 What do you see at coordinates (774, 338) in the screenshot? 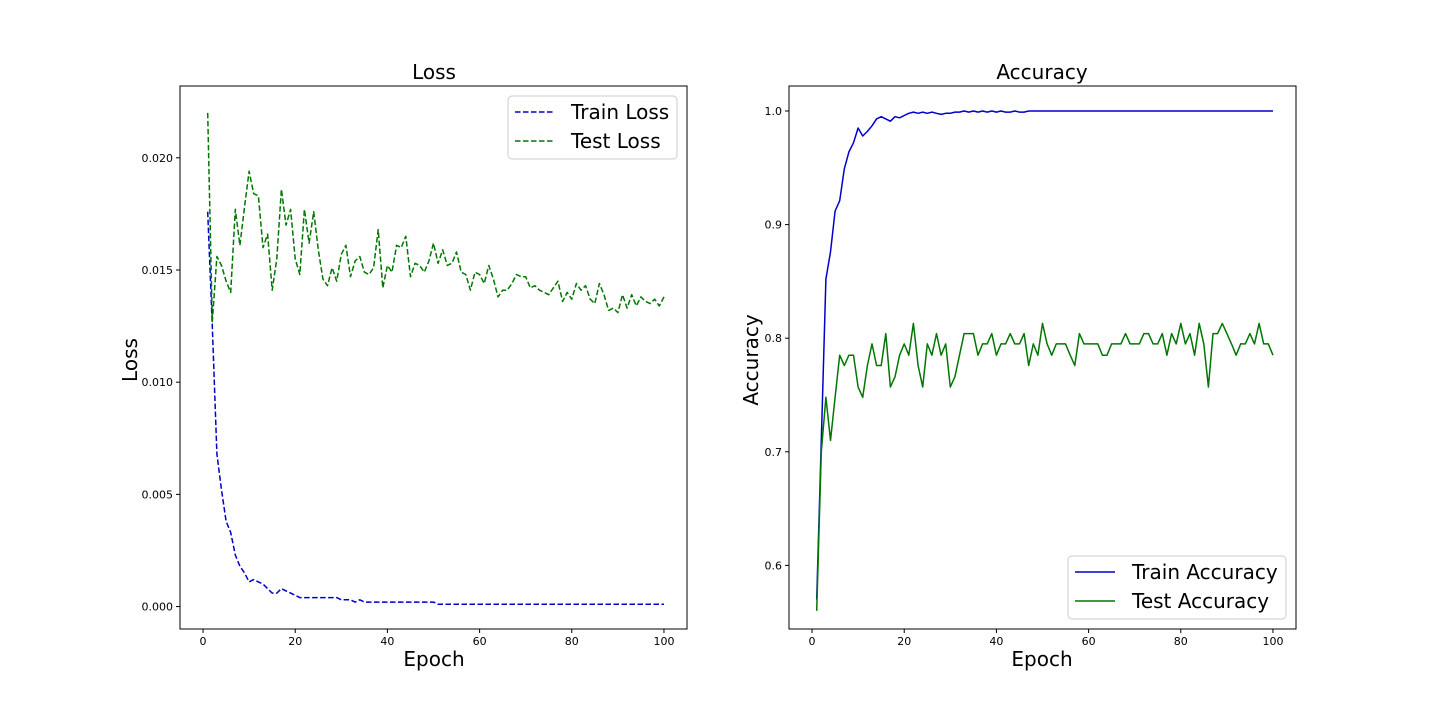
I see `accuracy-y-tick-label: 0.8` at bounding box center [774, 338].